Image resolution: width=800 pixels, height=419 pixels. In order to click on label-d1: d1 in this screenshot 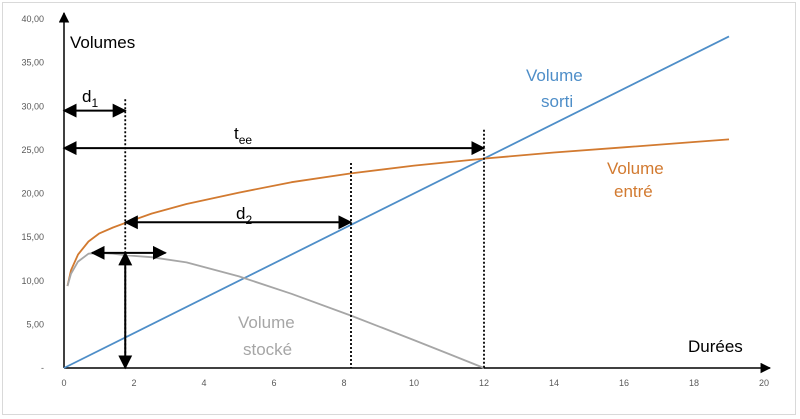, I will do `click(90, 98)`.